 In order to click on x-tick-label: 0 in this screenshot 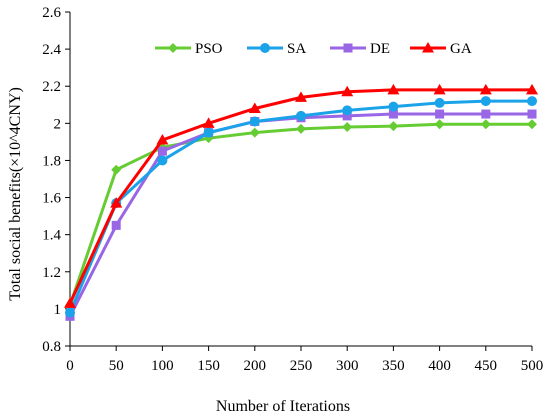, I will do `click(70, 366)`.